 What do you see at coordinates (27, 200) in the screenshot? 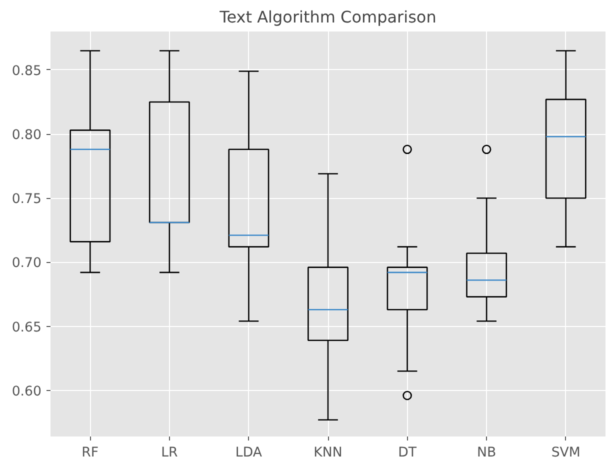
I see `y-tick-label: 0.75` at bounding box center [27, 200].